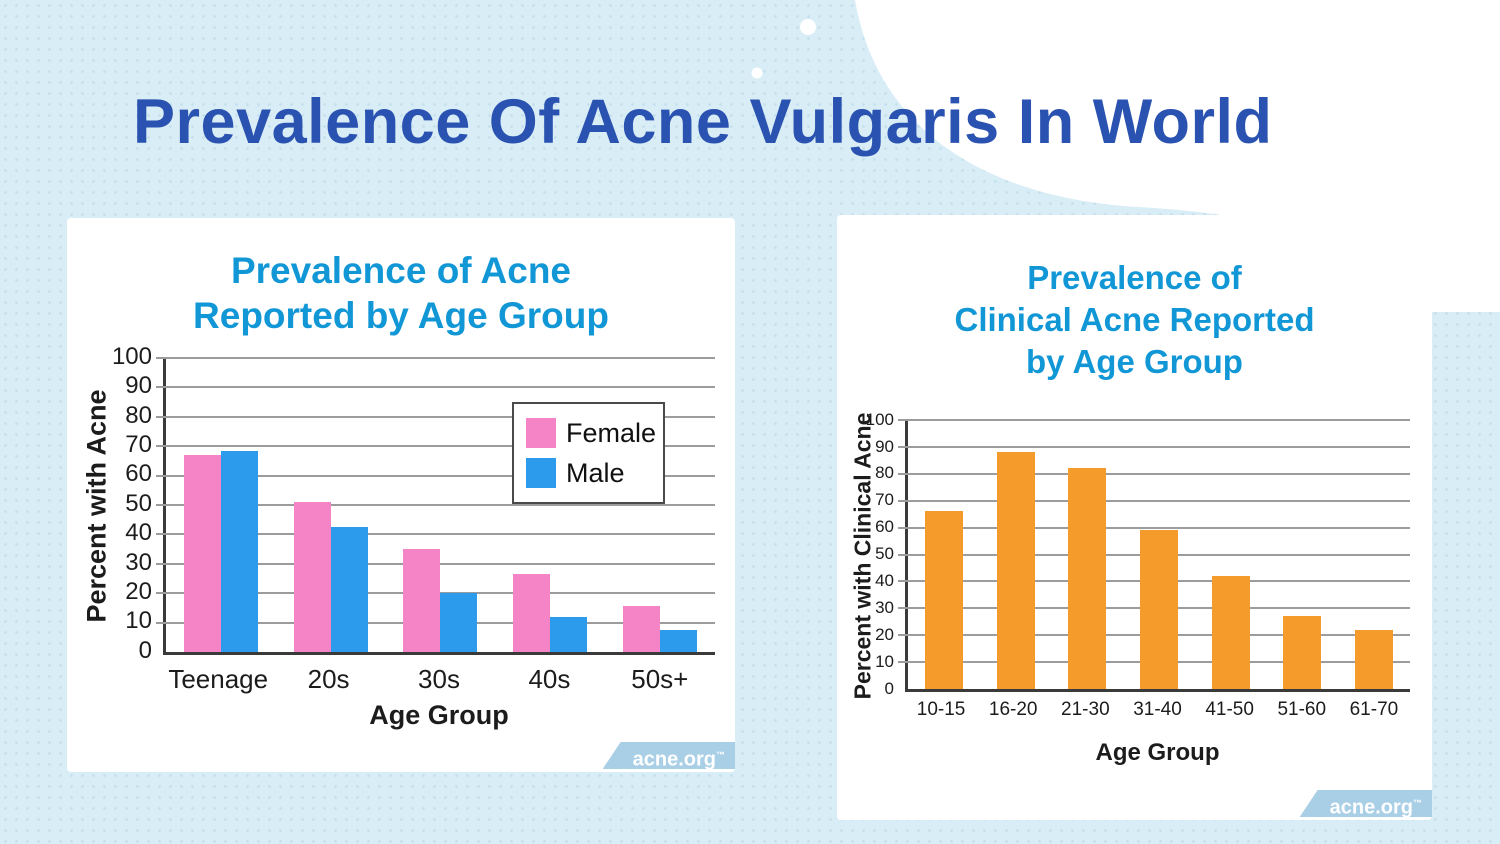 The image size is (1500, 844). Describe the element at coordinates (239, 551) in the screenshot. I see `male-bar-teenage` at that location.